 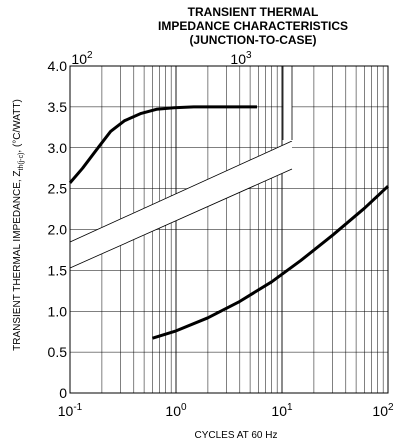 What do you see at coordinates (77, 407) in the screenshot?
I see `tick-exponent: -1` at bounding box center [77, 407].